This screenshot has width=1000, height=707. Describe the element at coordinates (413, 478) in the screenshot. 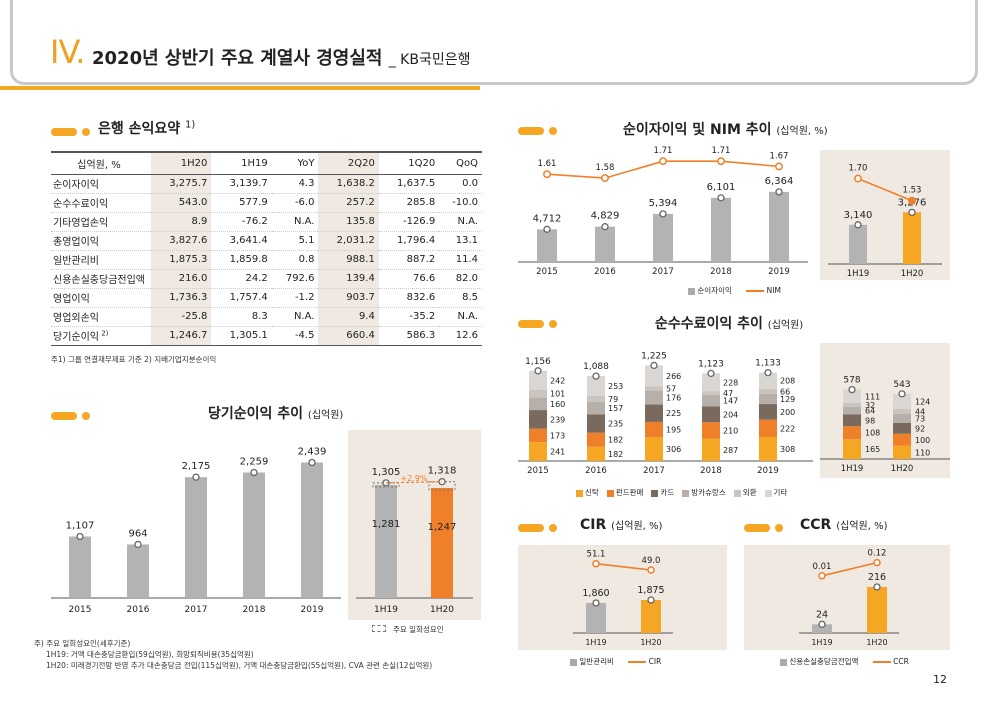

I see `growth-label: +2.9%` at that location.